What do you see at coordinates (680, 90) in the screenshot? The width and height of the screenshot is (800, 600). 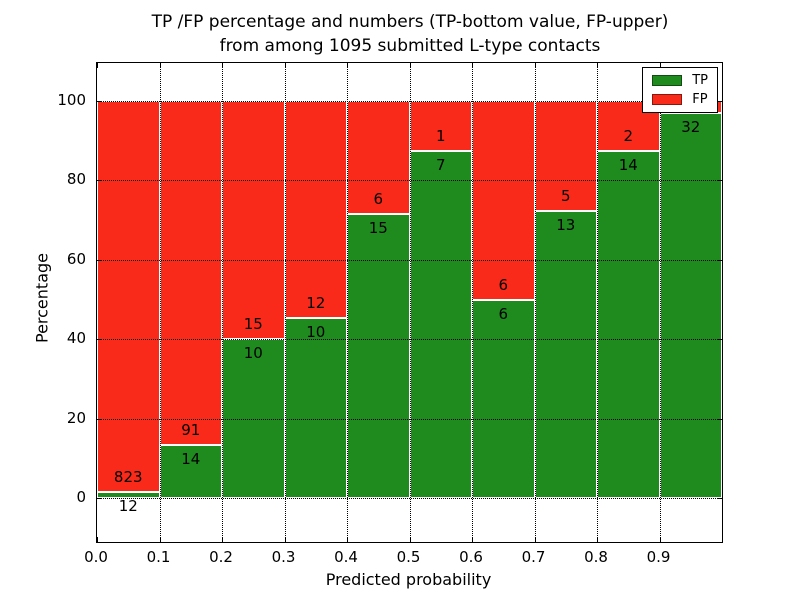 I see `legend: TP FP` at bounding box center [680, 90].